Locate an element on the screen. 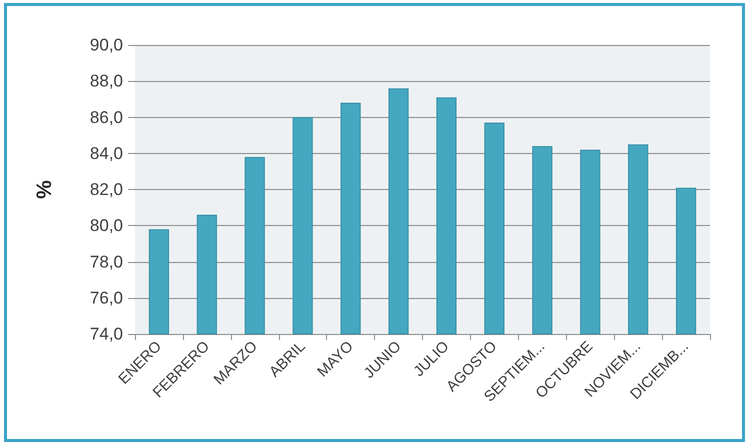 The image size is (751, 445). y-tick-label: 80,0 is located at coordinates (106, 226).